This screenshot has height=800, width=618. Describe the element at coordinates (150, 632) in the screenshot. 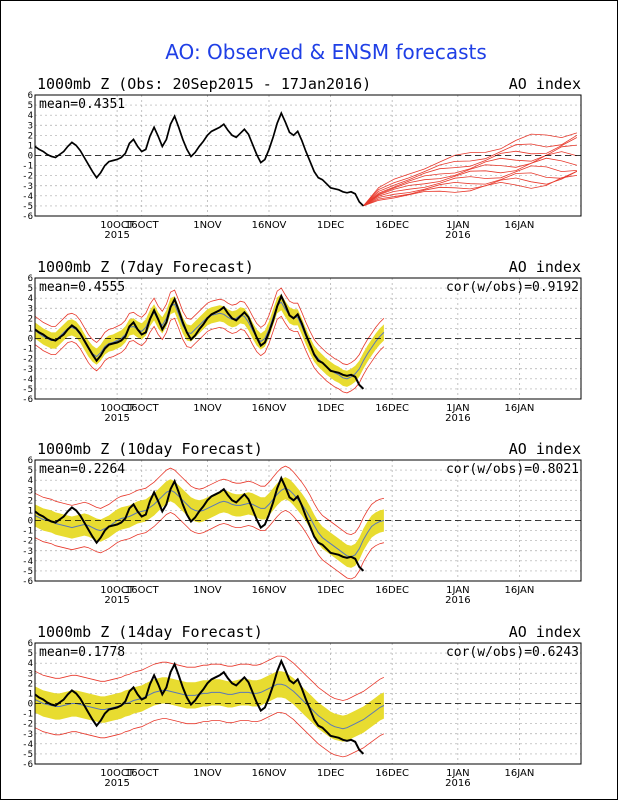

I see `panel-title: 1000mb Z (14day Forecast)` at that location.